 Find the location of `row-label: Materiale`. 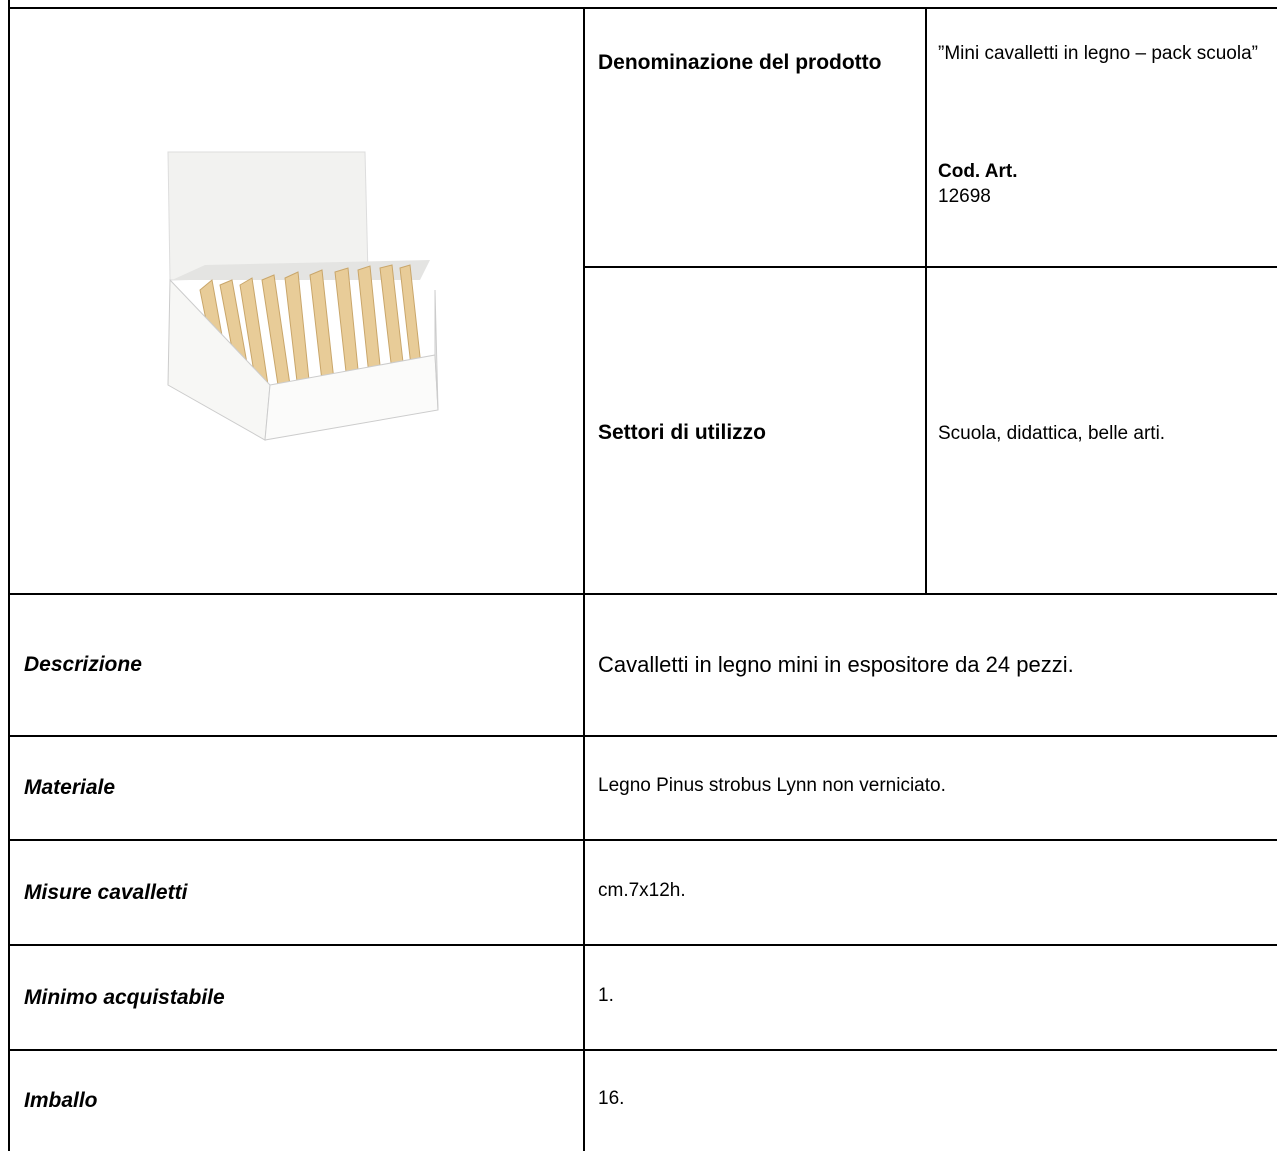

row-label: Materiale is located at coordinates (70, 787).